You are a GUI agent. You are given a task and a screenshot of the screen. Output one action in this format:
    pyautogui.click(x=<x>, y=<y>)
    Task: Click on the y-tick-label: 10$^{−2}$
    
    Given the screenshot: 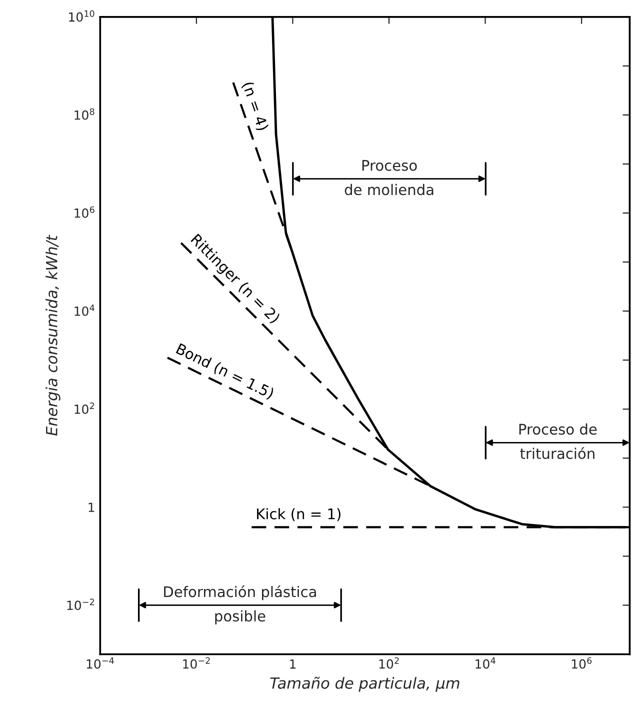 What is the action you would take?
    pyautogui.click(x=80, y=604)
    